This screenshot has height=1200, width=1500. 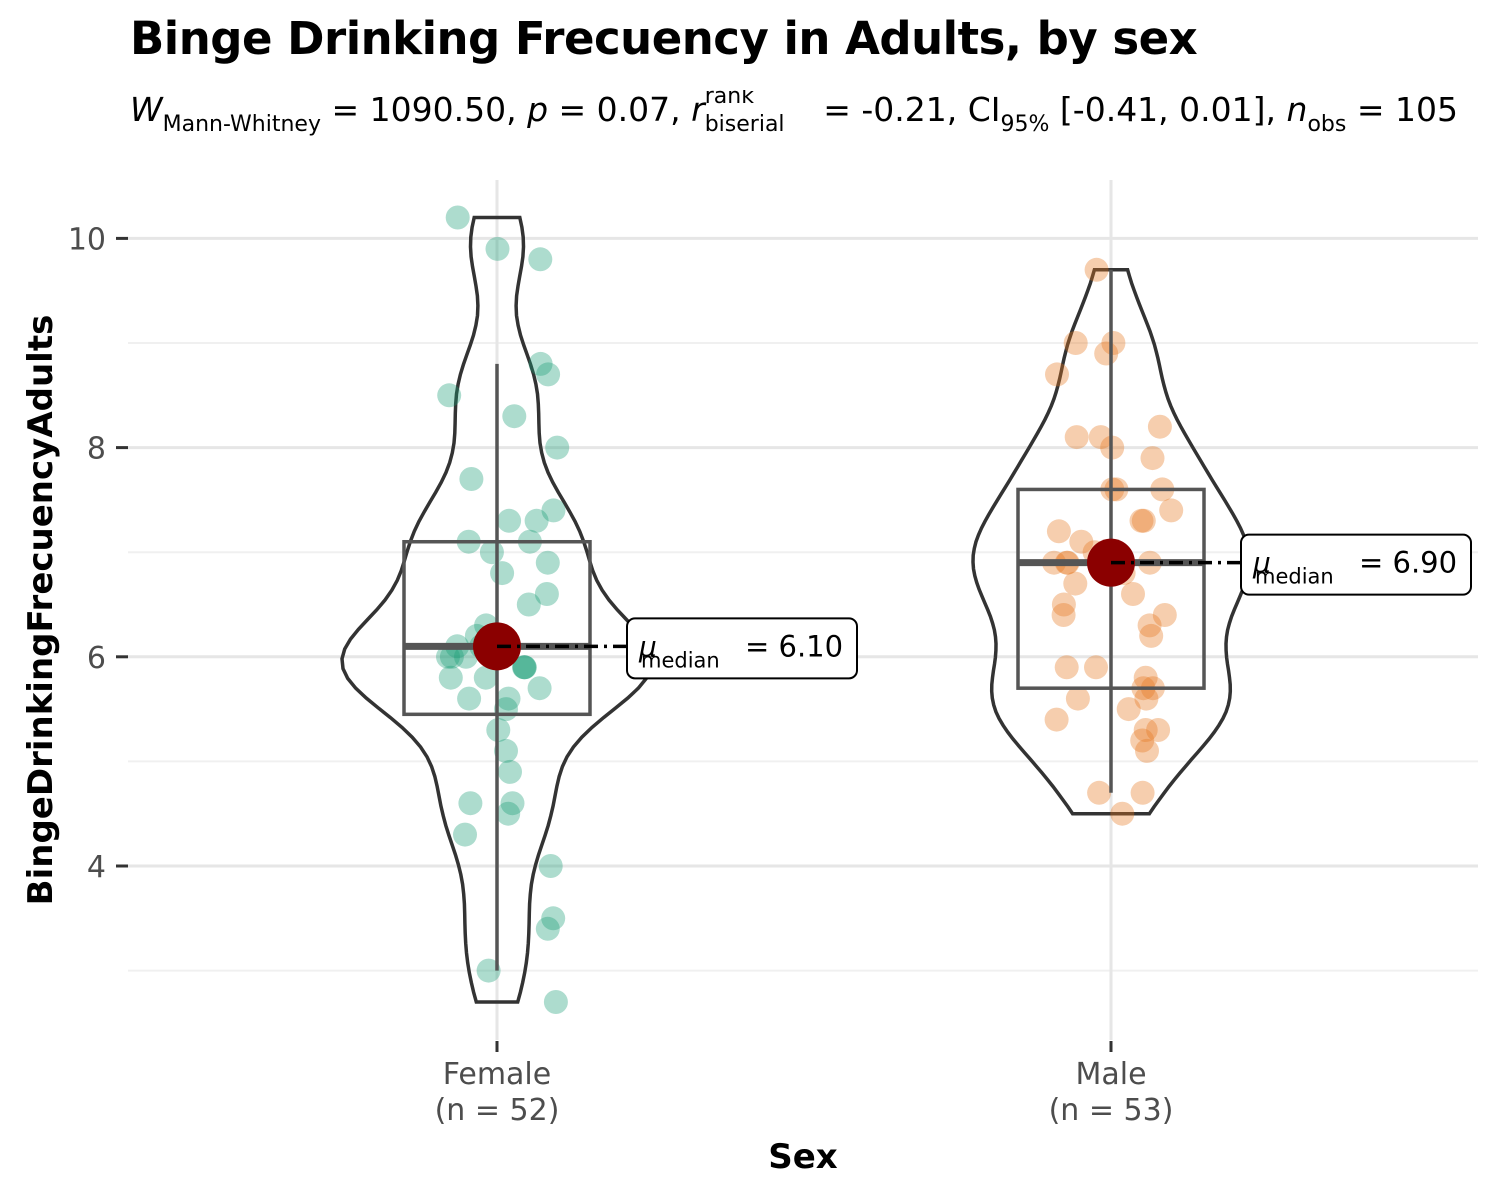 I want to click on subtitle-n-value: = 105, so click(x=1407, y=109).